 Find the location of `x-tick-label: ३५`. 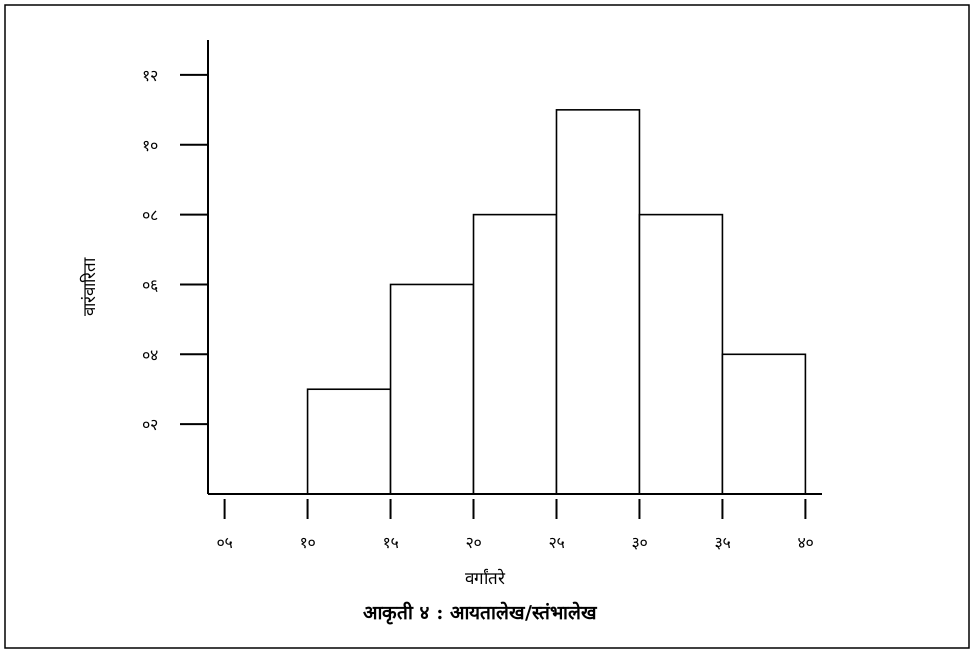

x-tick-label: ३५ is located at coordinates (722, 542).